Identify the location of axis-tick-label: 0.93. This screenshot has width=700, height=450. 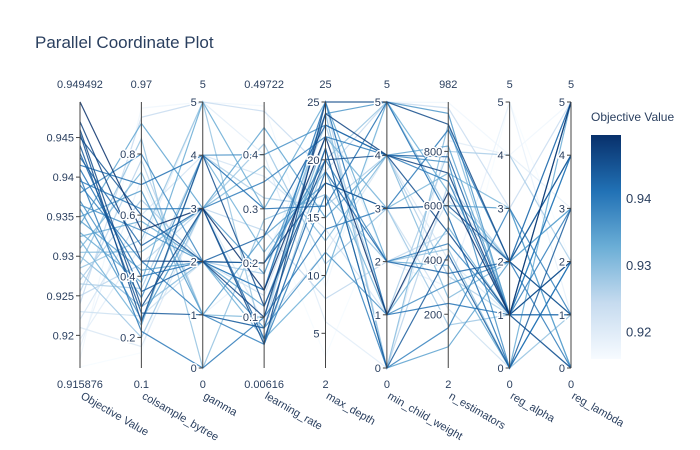
(63, 257).